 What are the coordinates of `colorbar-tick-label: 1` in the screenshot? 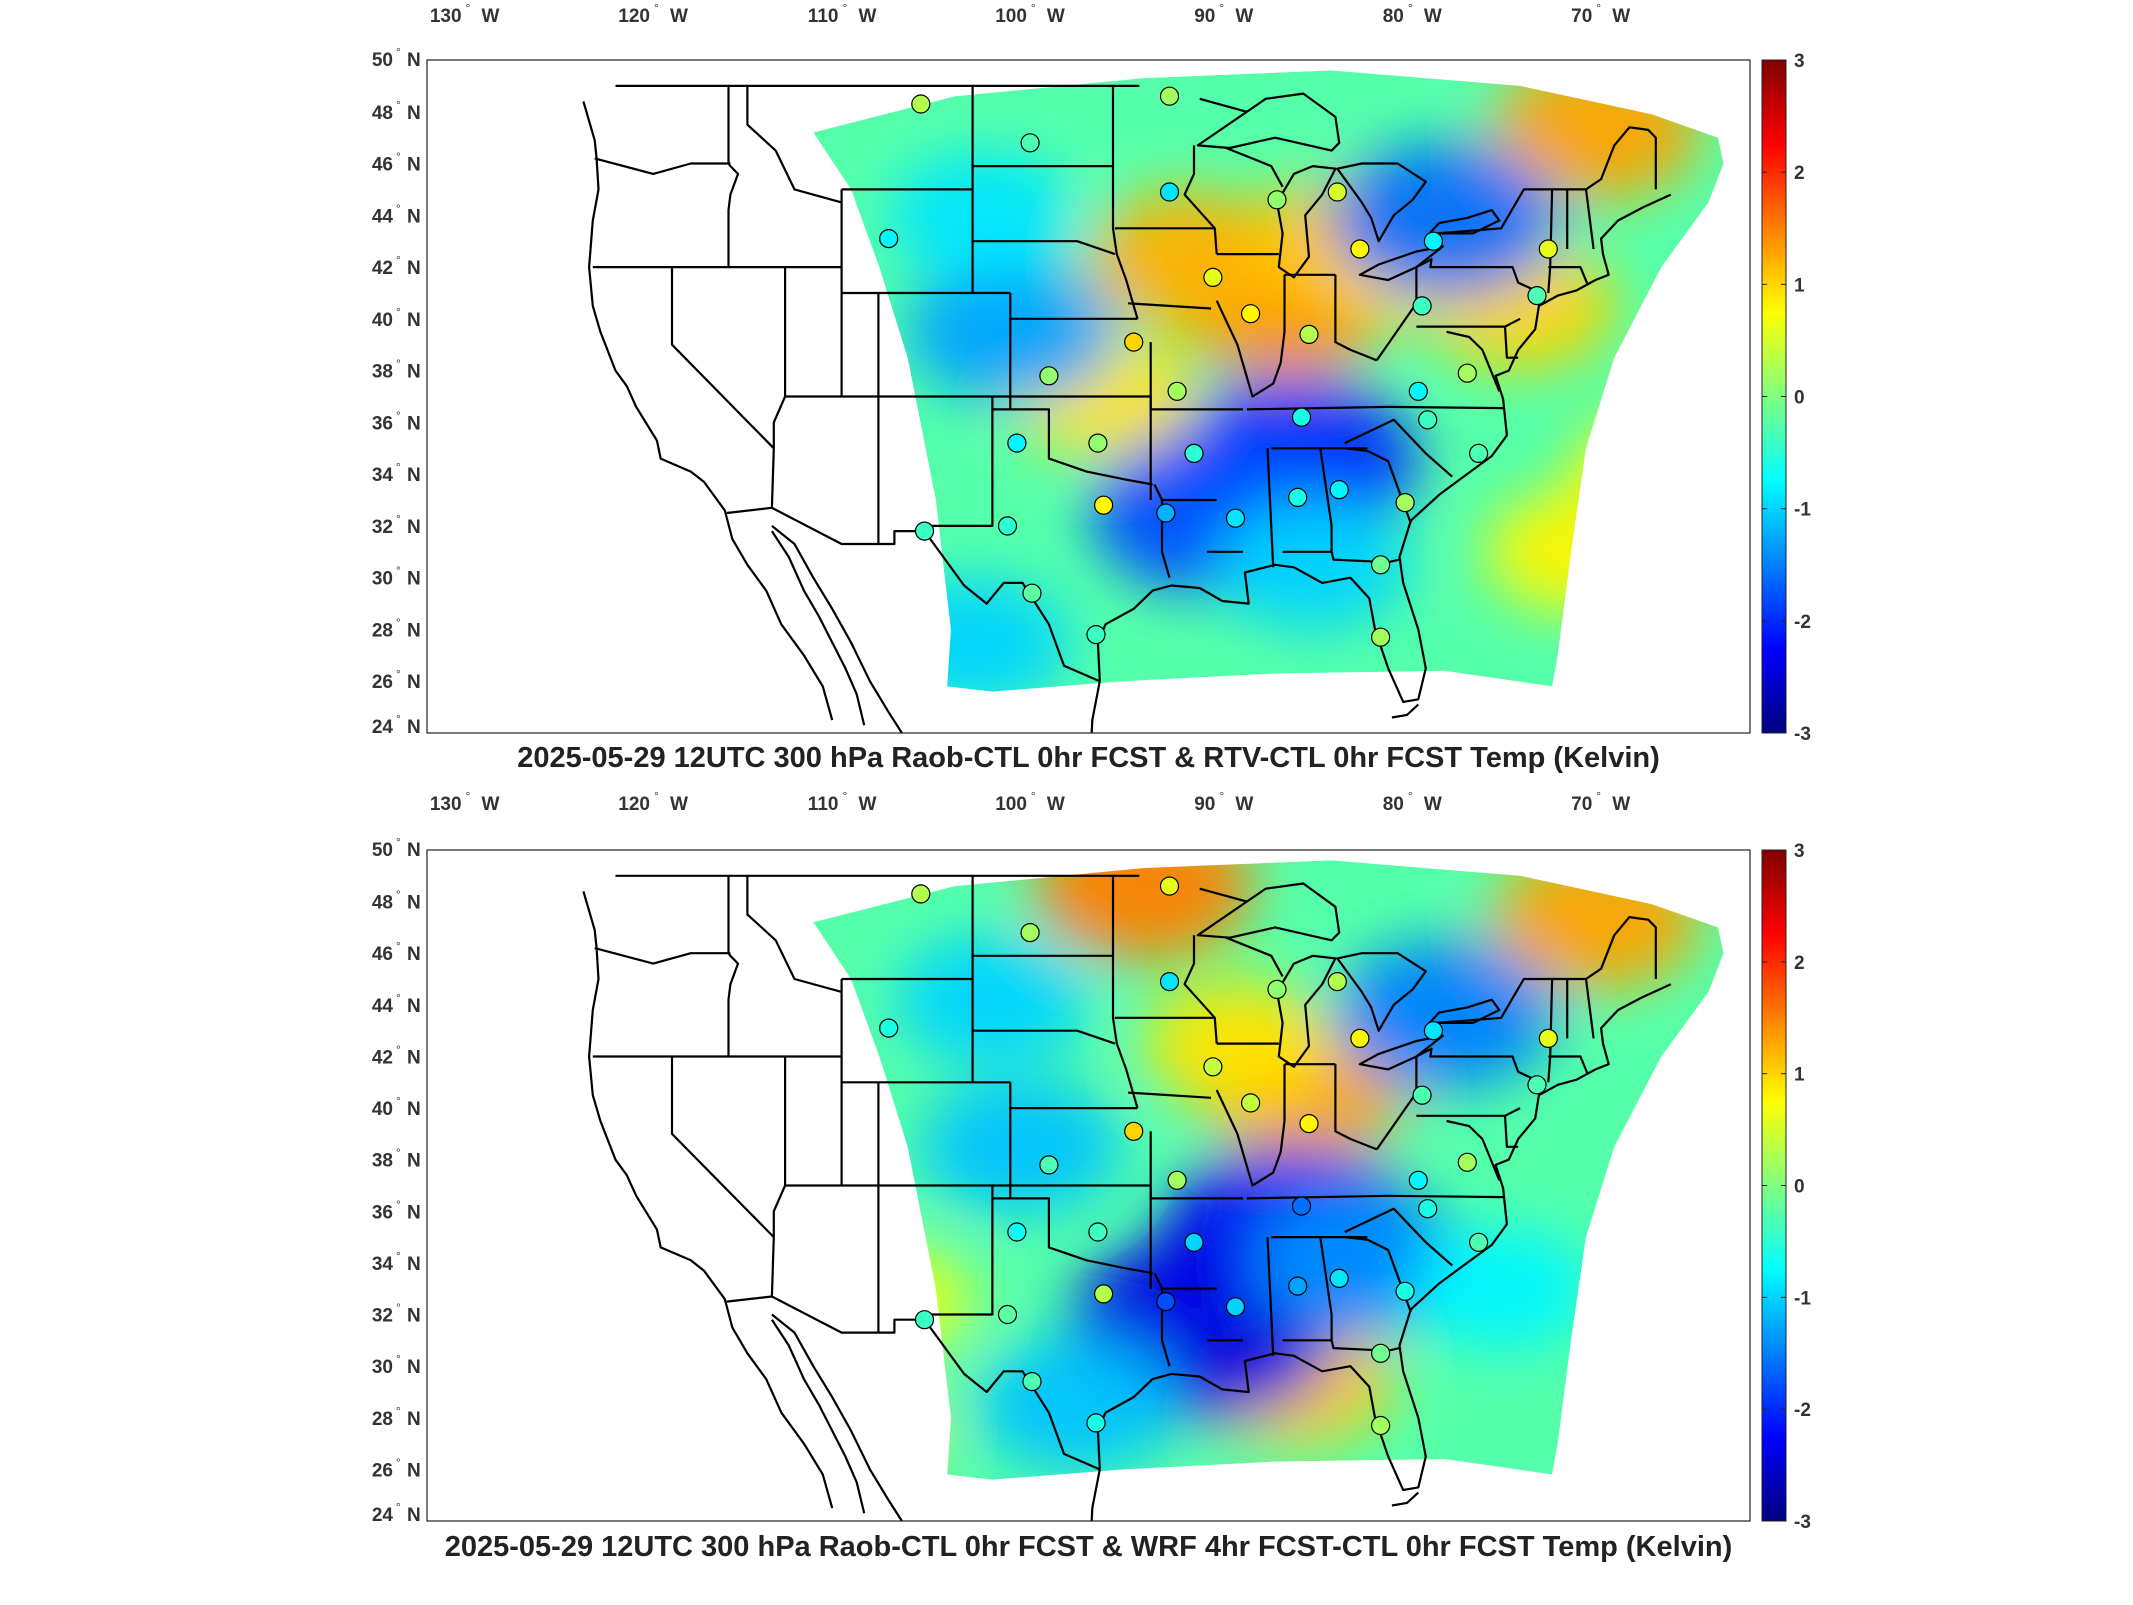 It's located at (1799, 285).